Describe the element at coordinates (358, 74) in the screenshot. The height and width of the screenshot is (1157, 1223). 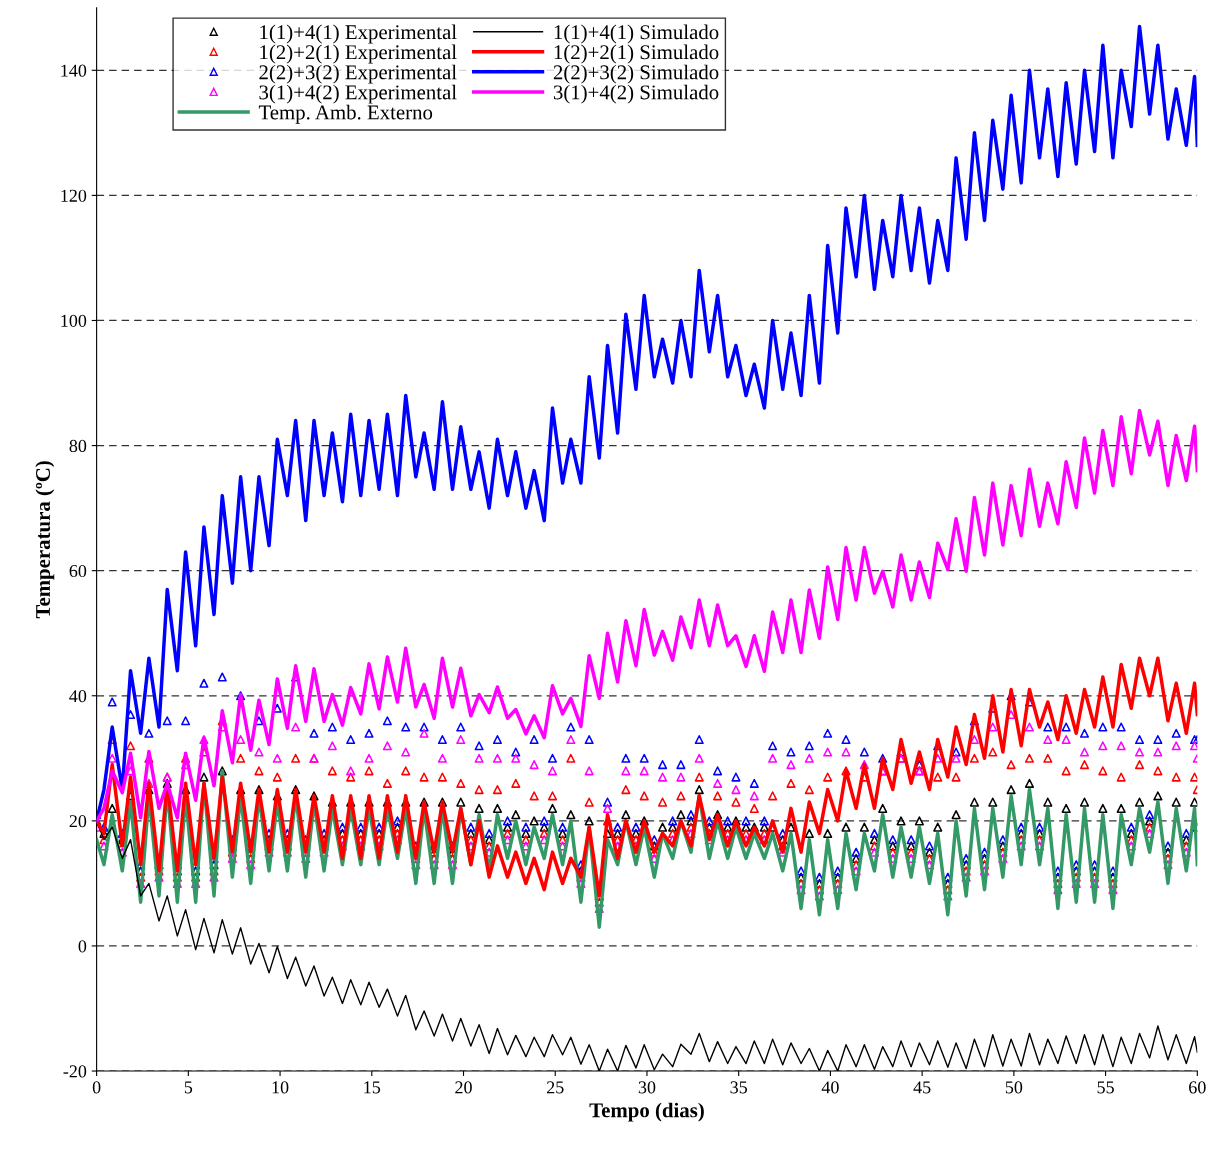
I see `legend-label: 2(2)+3(2) Experimental` at that location.